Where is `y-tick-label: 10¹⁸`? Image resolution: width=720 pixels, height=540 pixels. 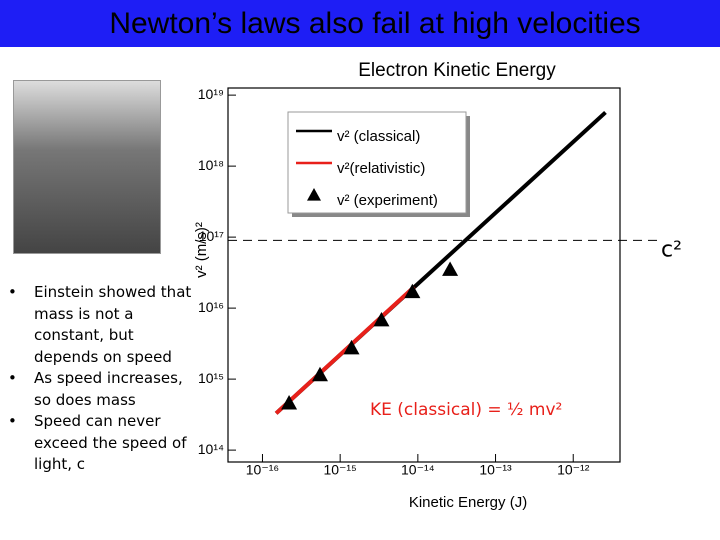
y-tick-label: 10¹⁸ is located at coordinates (211, 165).